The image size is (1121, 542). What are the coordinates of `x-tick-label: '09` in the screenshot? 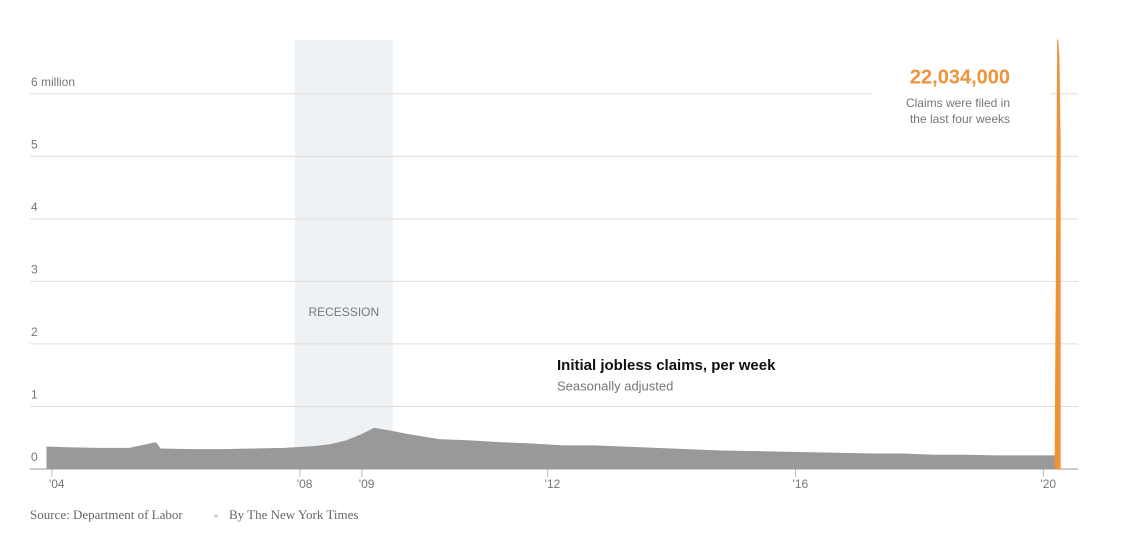 It's located at (367, 484).